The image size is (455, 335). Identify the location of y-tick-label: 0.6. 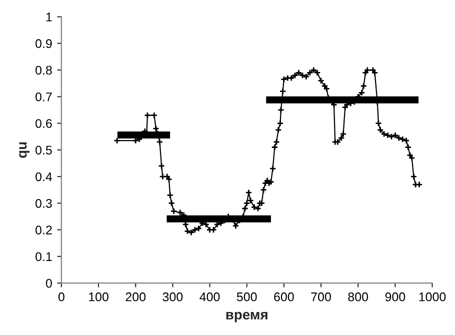
(44, 123).